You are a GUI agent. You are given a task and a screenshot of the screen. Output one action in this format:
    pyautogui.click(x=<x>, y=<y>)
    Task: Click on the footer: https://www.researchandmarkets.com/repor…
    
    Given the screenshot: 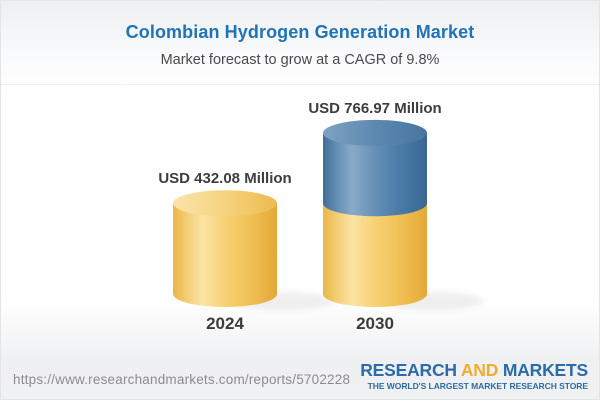 What is the action you would take?
    pyautogui.click(x=300, y=378)
    